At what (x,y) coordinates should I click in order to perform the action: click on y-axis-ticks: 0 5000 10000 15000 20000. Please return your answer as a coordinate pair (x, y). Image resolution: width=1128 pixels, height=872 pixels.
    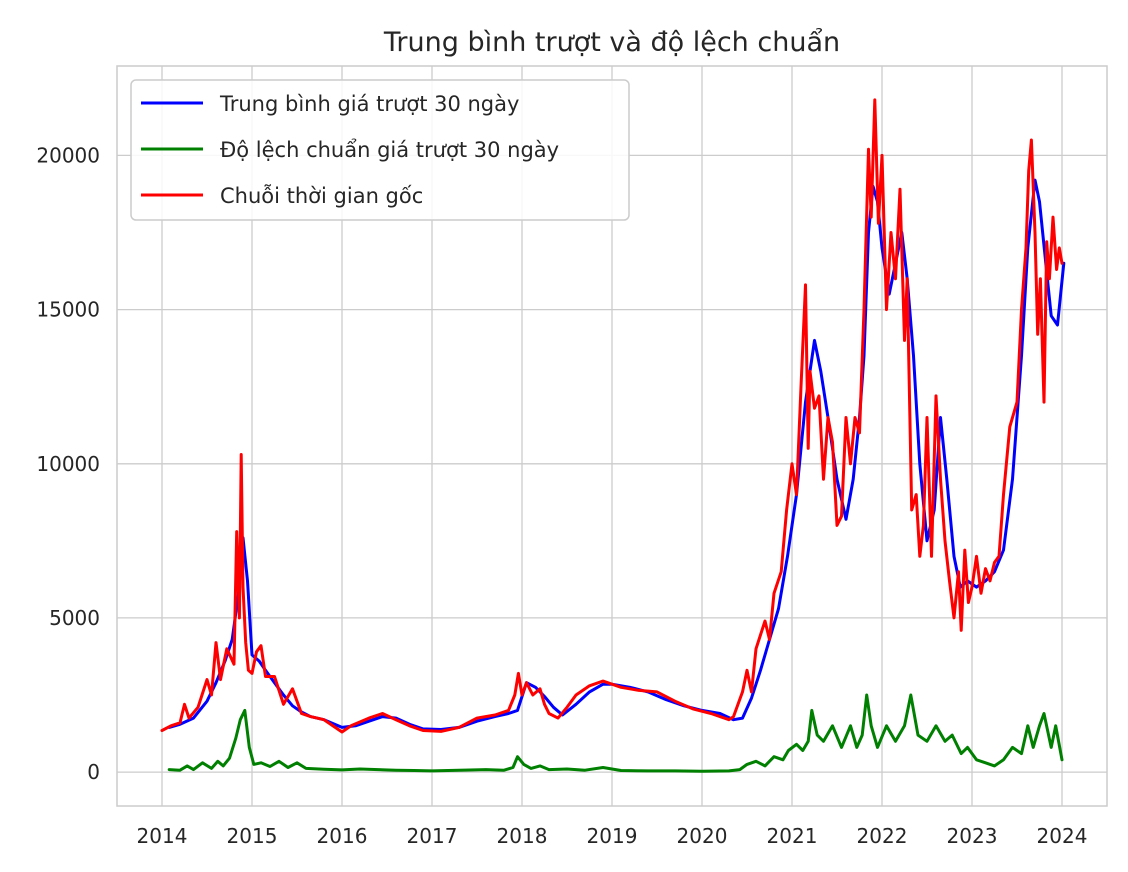
    Looking at the image, I should click on (68, 463).